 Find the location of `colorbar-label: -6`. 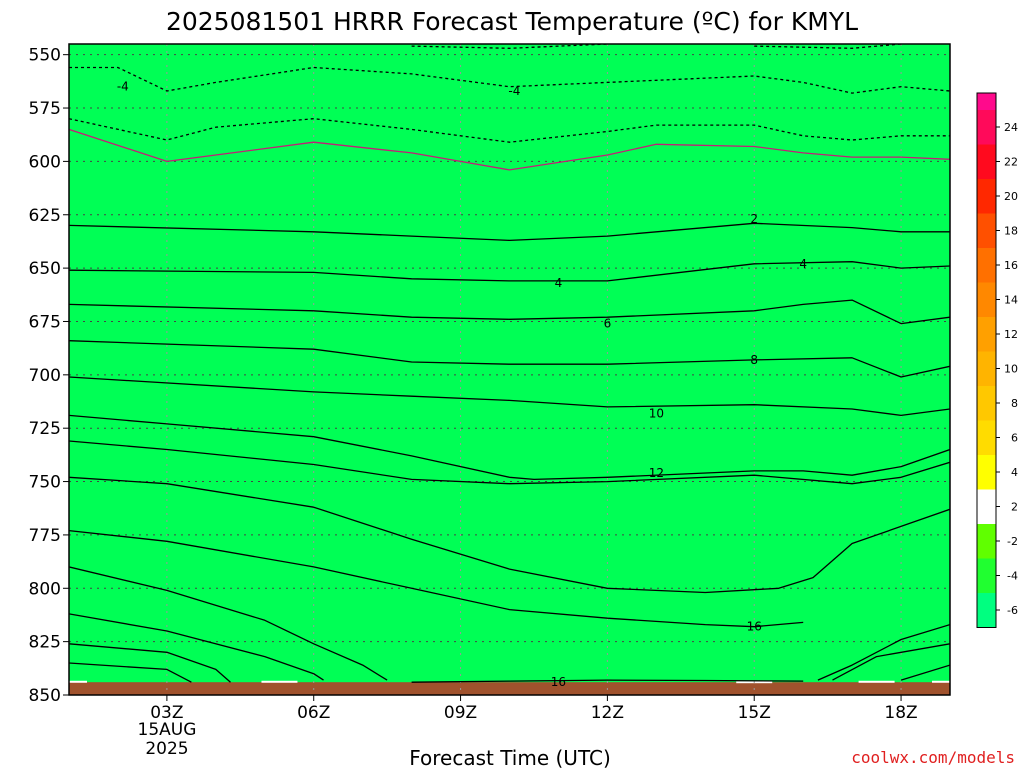

colorbar-label: -6 is located at coordinates (1012, 610).